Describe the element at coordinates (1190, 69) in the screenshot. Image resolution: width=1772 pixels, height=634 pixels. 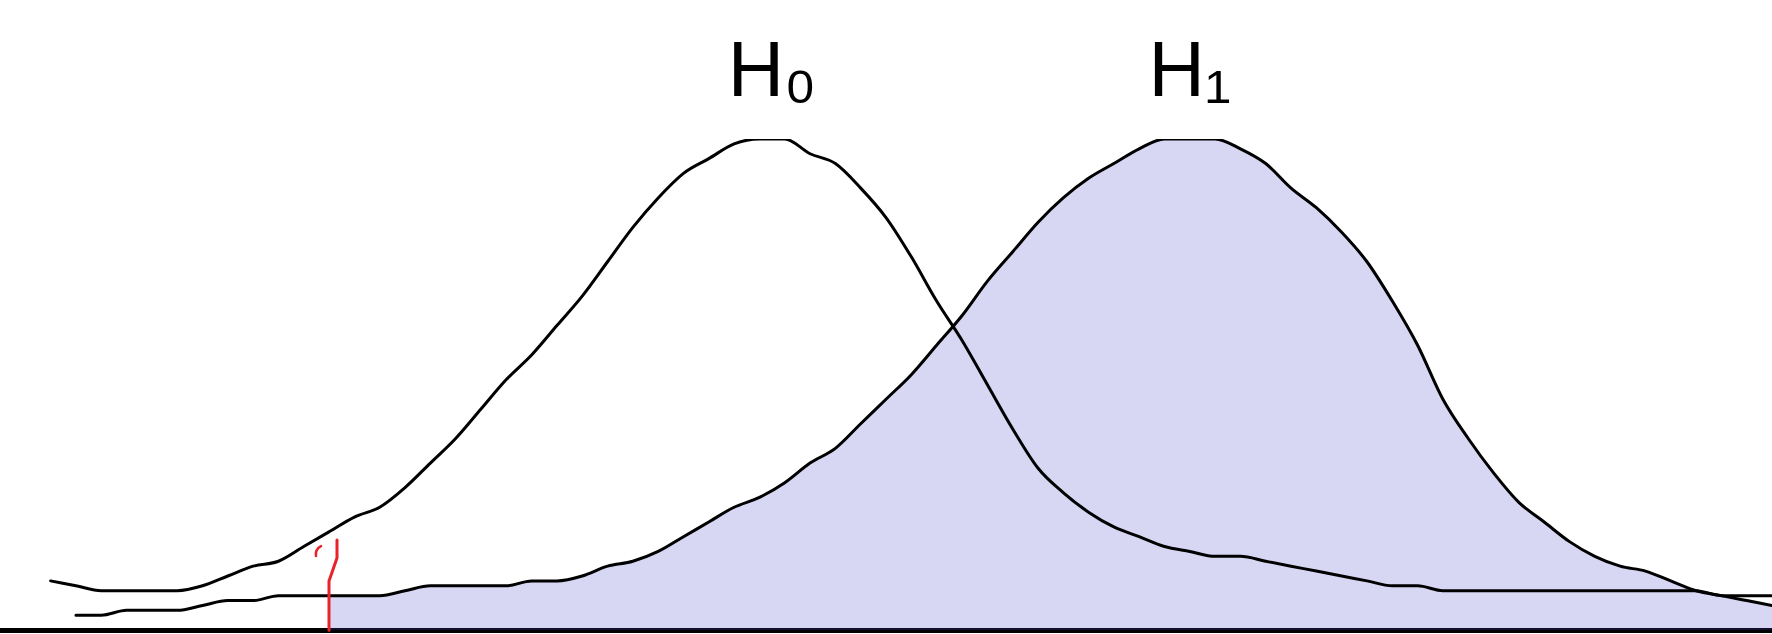
I see `series-label: H₁` at that location.